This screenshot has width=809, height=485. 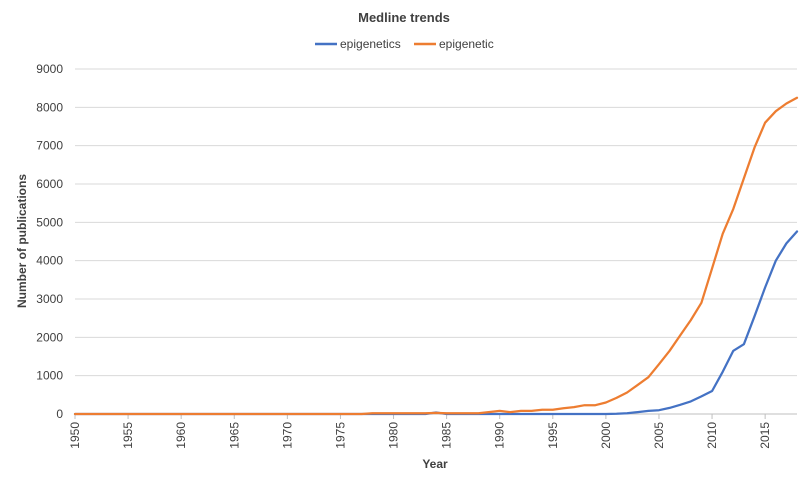 I want to click on y-tick-label: 4000, so click(x=49, y=261).